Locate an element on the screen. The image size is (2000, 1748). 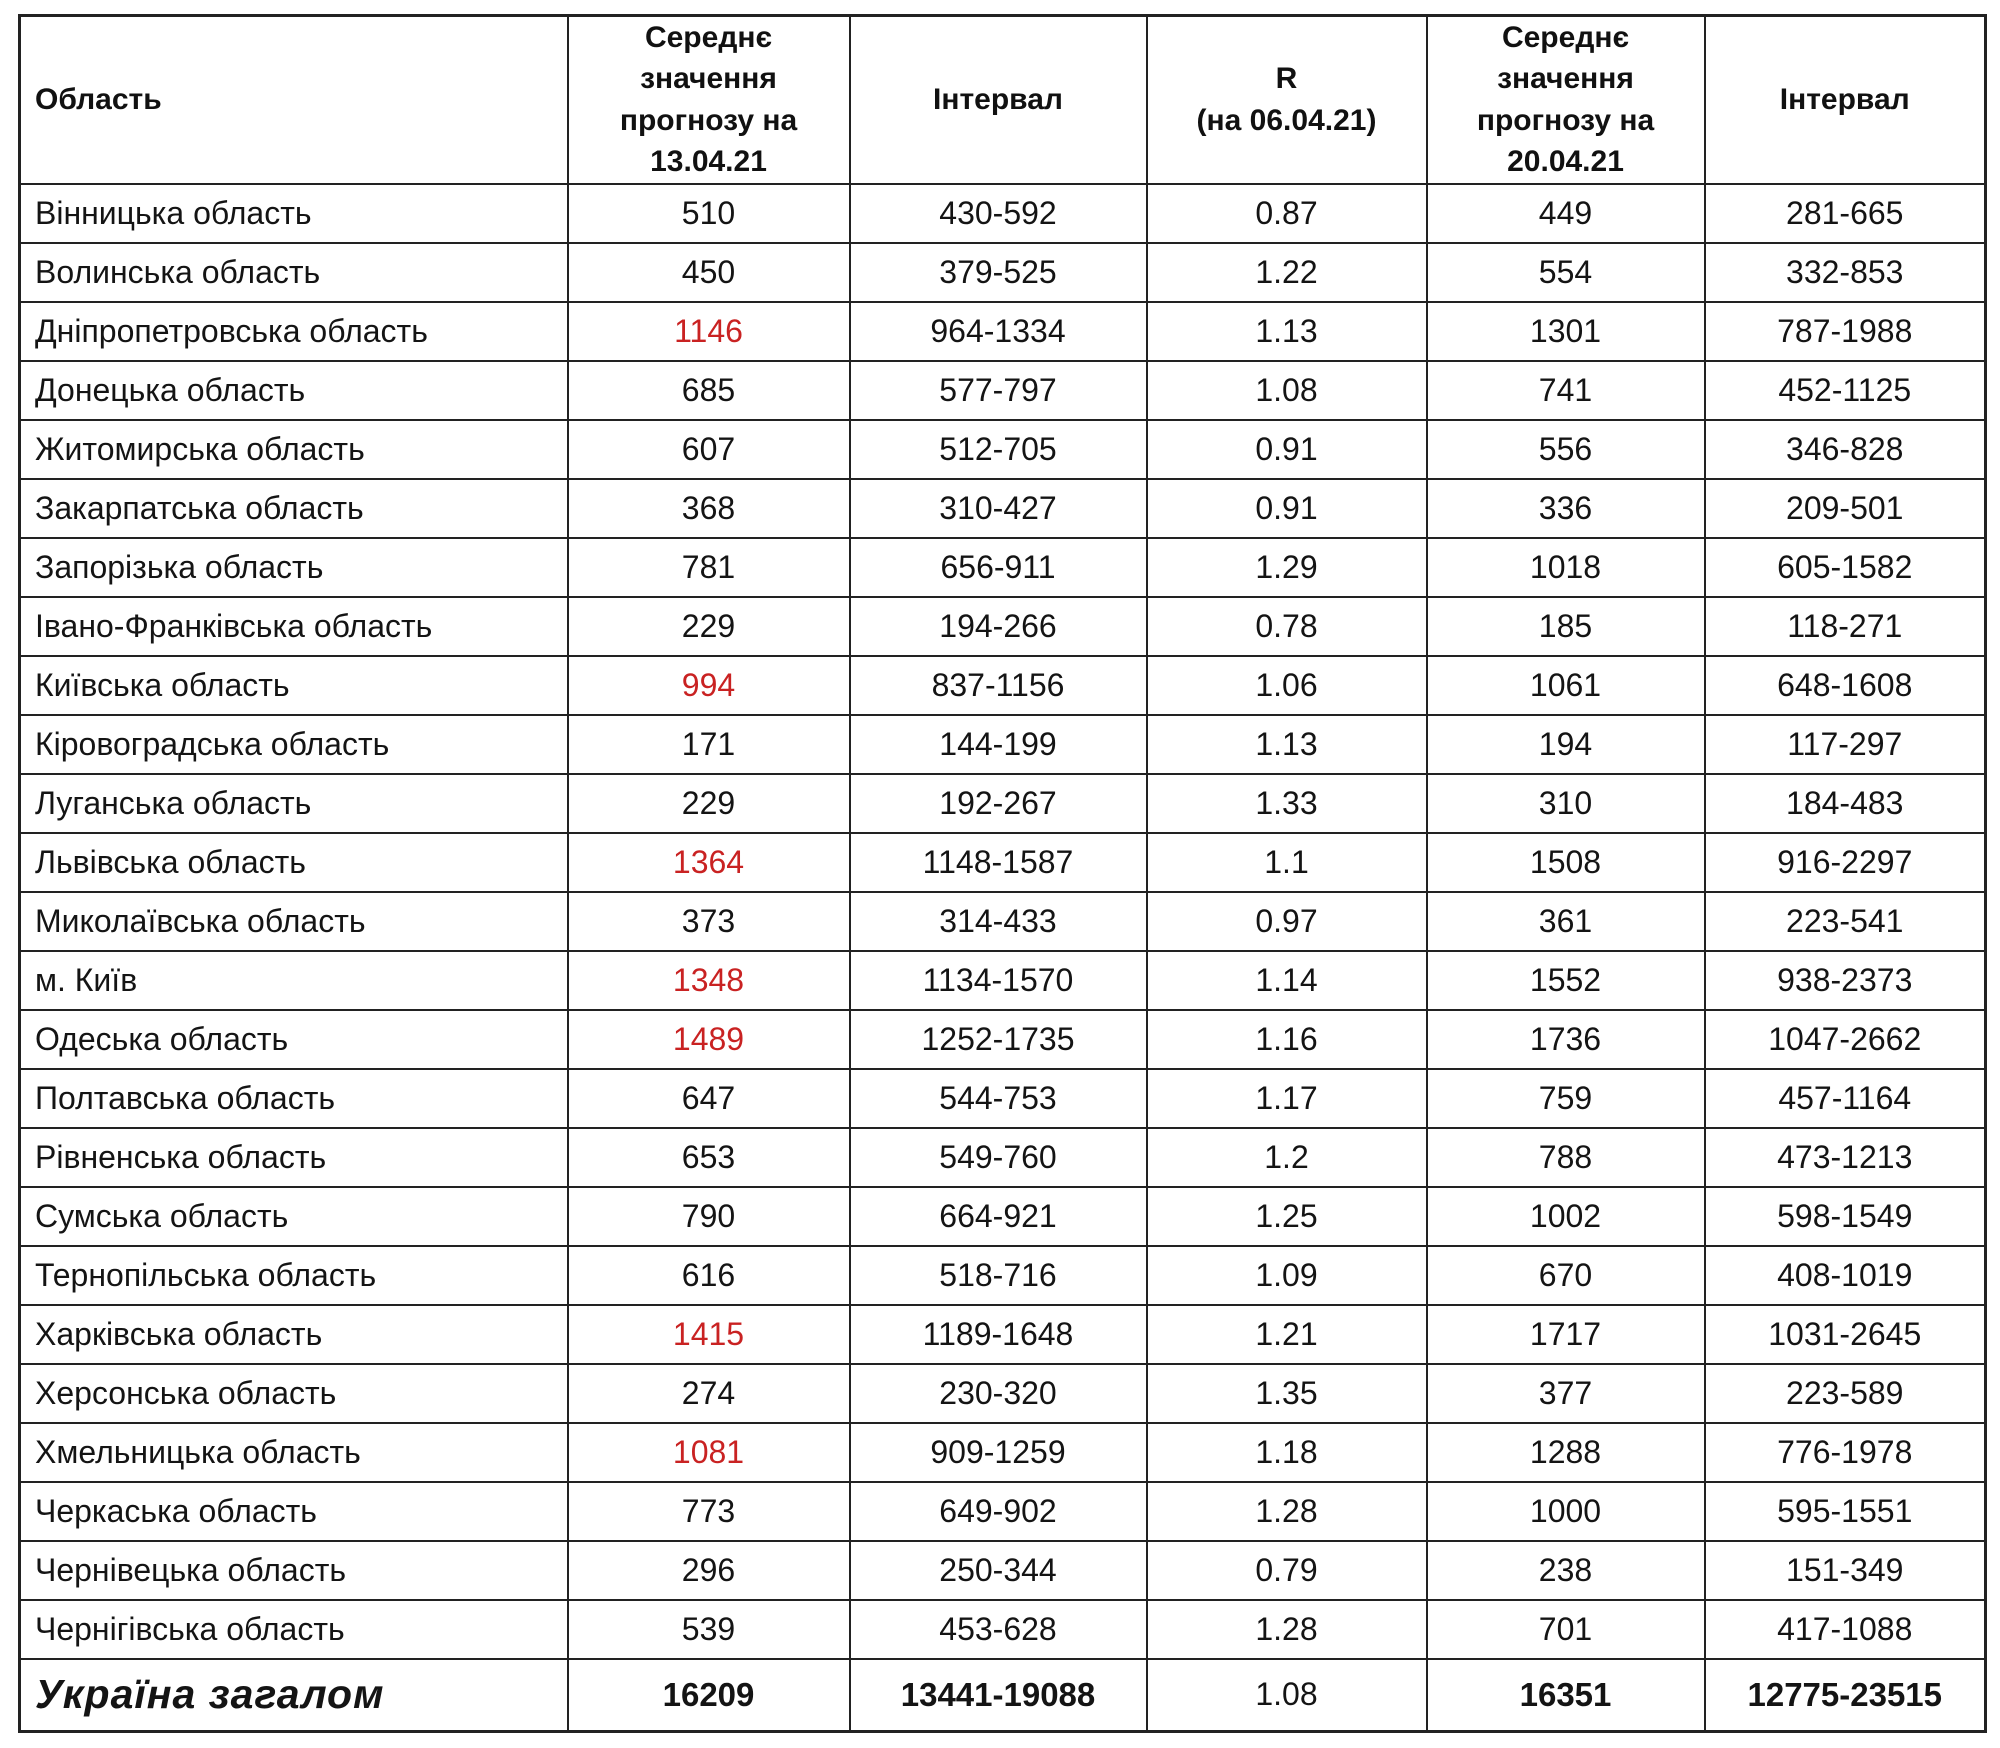
r-cell: 1.17 is located at coordinates (1286, 1098).